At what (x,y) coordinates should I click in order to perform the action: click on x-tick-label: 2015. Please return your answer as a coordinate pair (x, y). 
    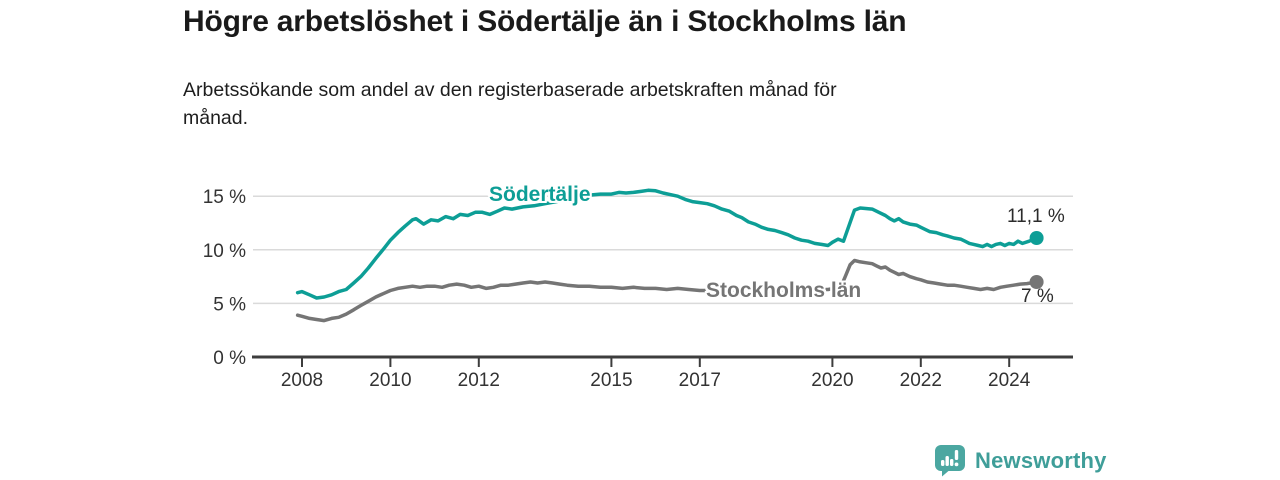
    Looking at the image, I should click on (611, 380).